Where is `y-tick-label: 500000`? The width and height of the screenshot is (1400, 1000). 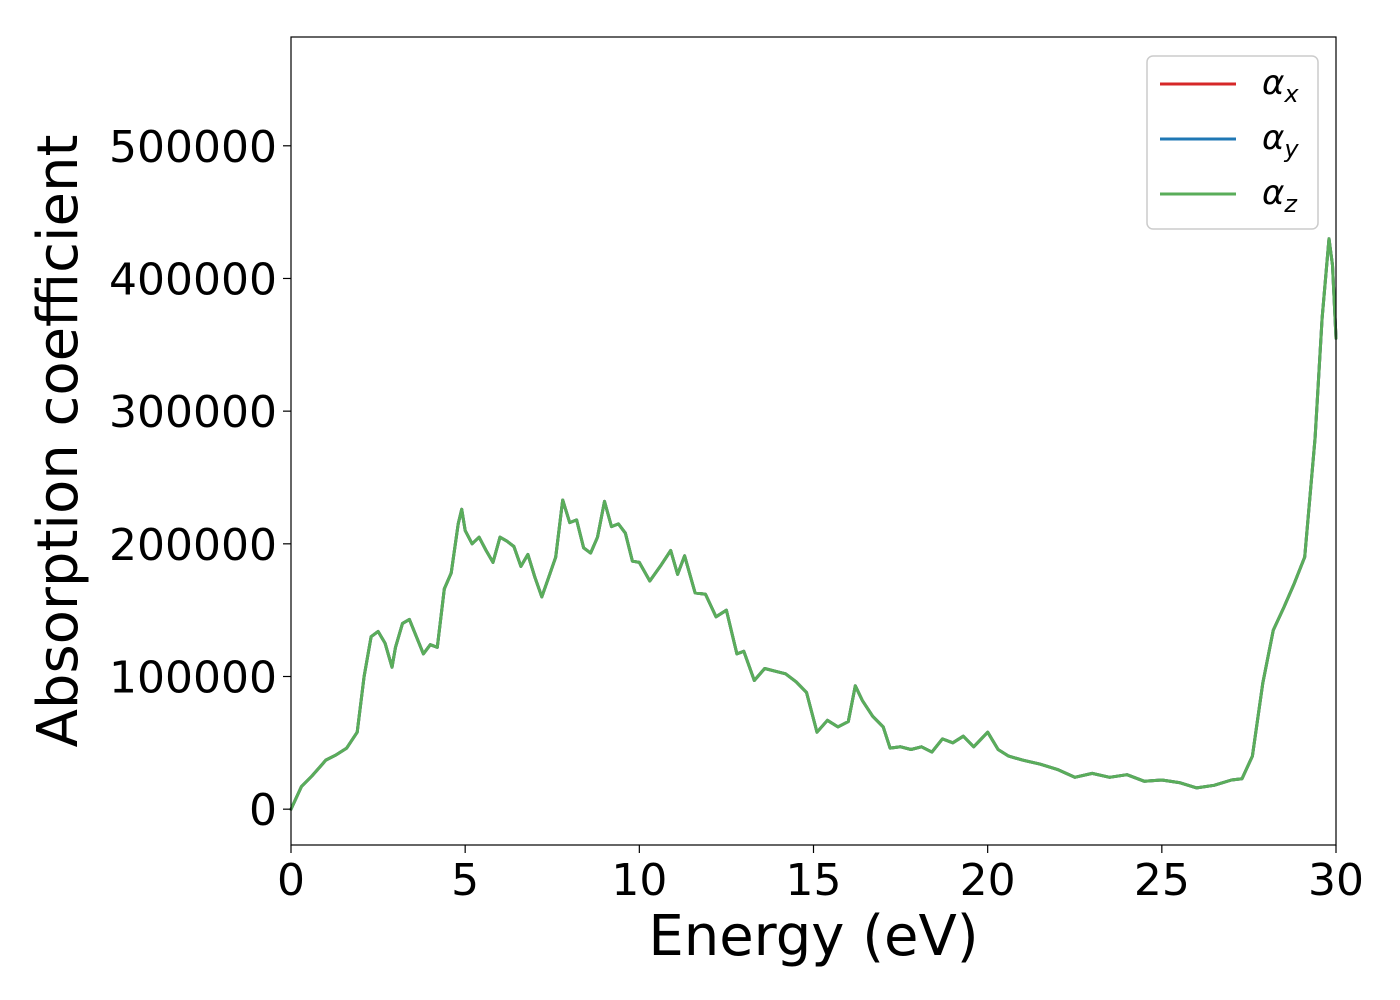 y-tick-label: 500000 is located at coordinates (193, 147).